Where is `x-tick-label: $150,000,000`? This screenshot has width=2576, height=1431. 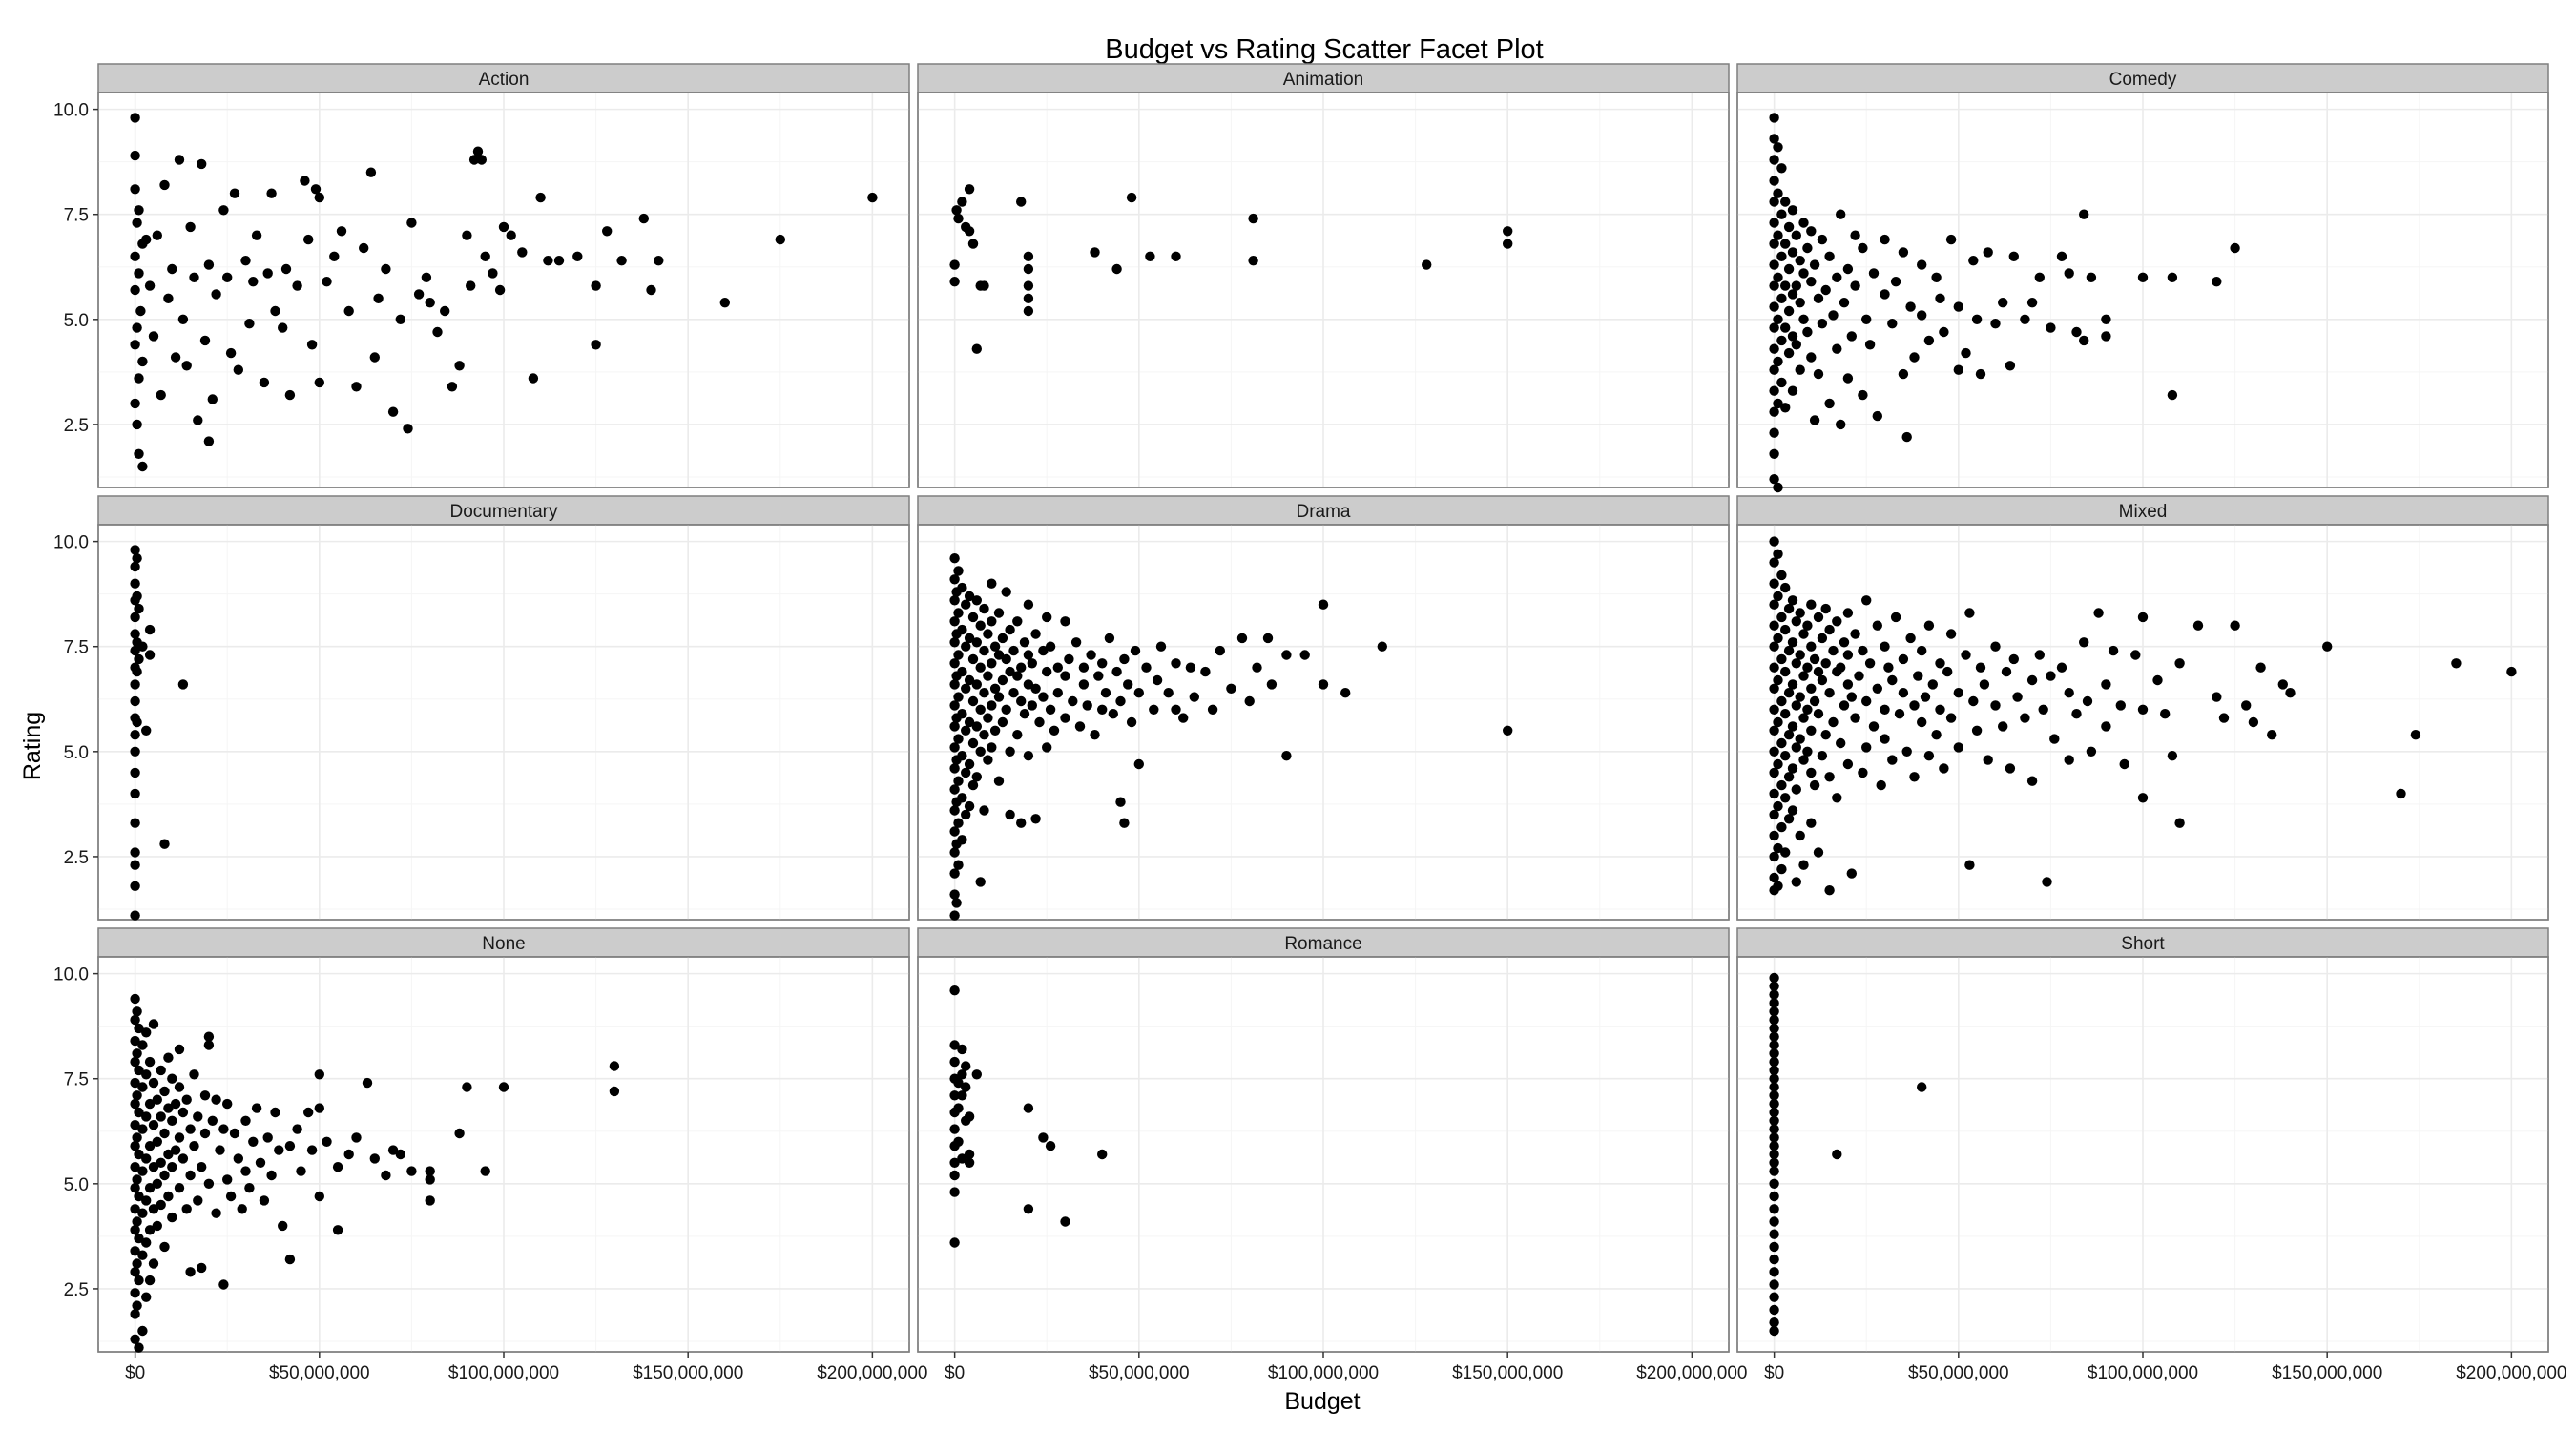
x-tick-label: $150,000,000 is located at coordinates (2327, 1373).